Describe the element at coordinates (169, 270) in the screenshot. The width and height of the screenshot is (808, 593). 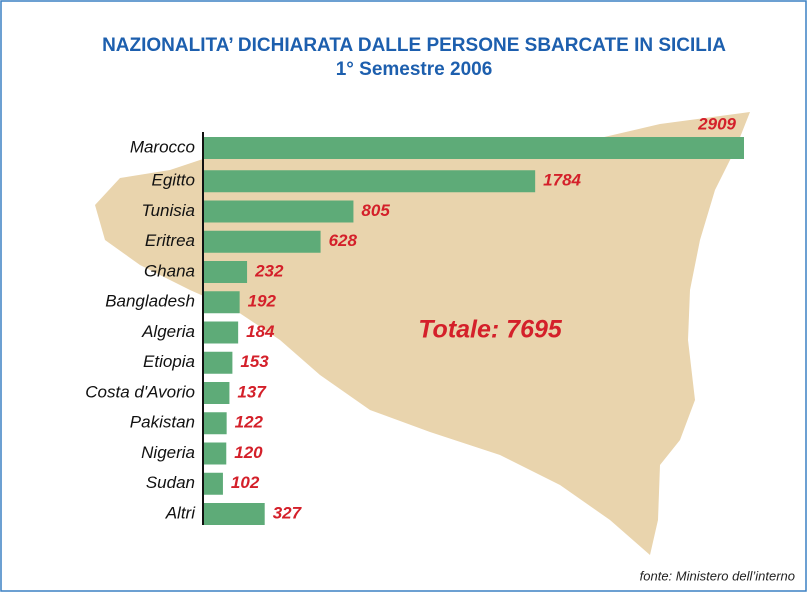
I see `category-label: Ghana` at that location.